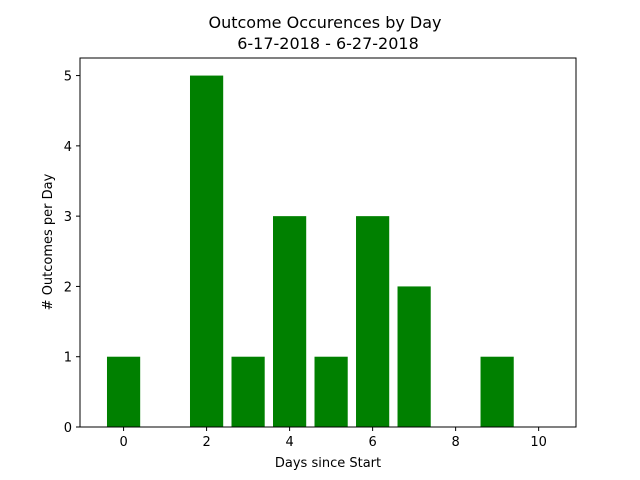  Describe the element at coordinates (68, 217) in the screenshot. I see `y-tick-label: 3` at that location.